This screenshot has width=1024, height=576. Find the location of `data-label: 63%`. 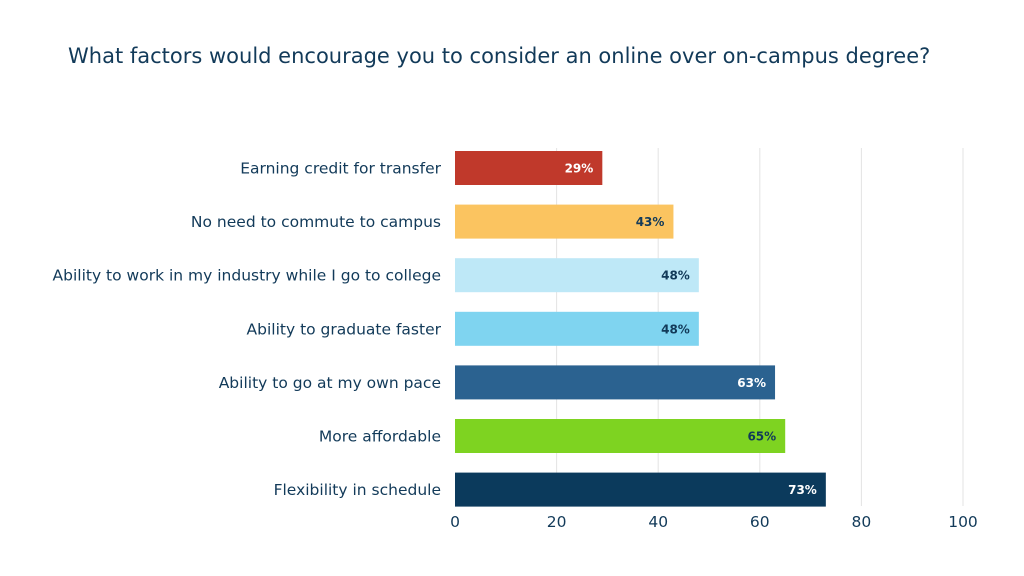

data-label: 63% is located at coordinates (751, 383).